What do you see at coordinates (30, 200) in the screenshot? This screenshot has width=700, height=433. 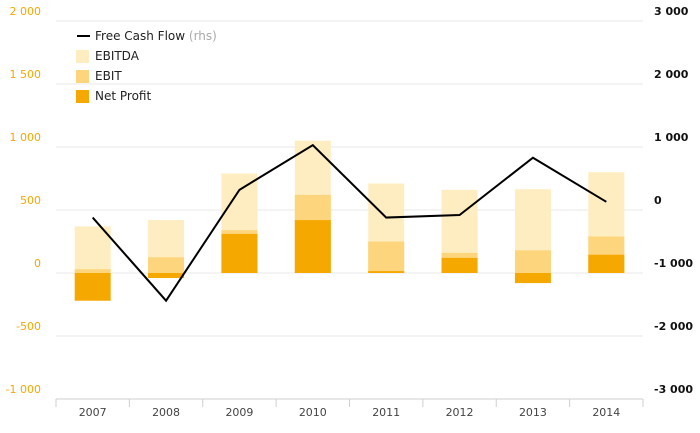 I see `y-left-tick-label: 500` at bounding box center [30, 200].